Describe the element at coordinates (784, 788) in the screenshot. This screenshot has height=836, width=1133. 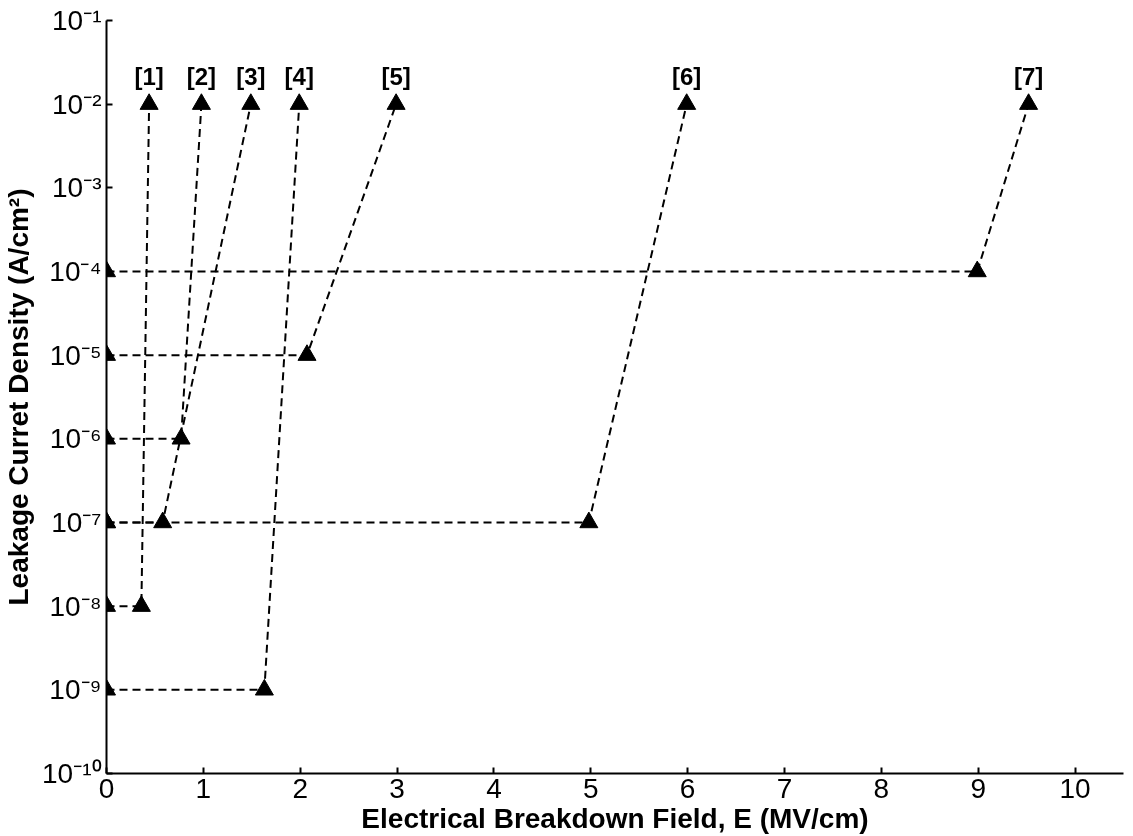
I see `x-tick-label: 7` at that location.